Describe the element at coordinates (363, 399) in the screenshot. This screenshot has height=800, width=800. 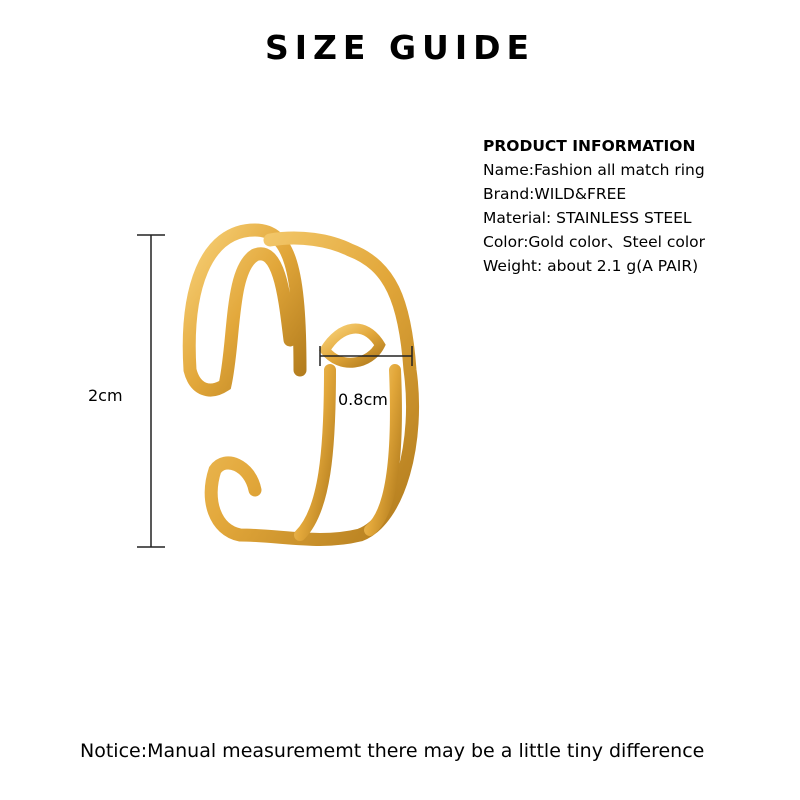
I see `width-label: 0.8cm` at that location.